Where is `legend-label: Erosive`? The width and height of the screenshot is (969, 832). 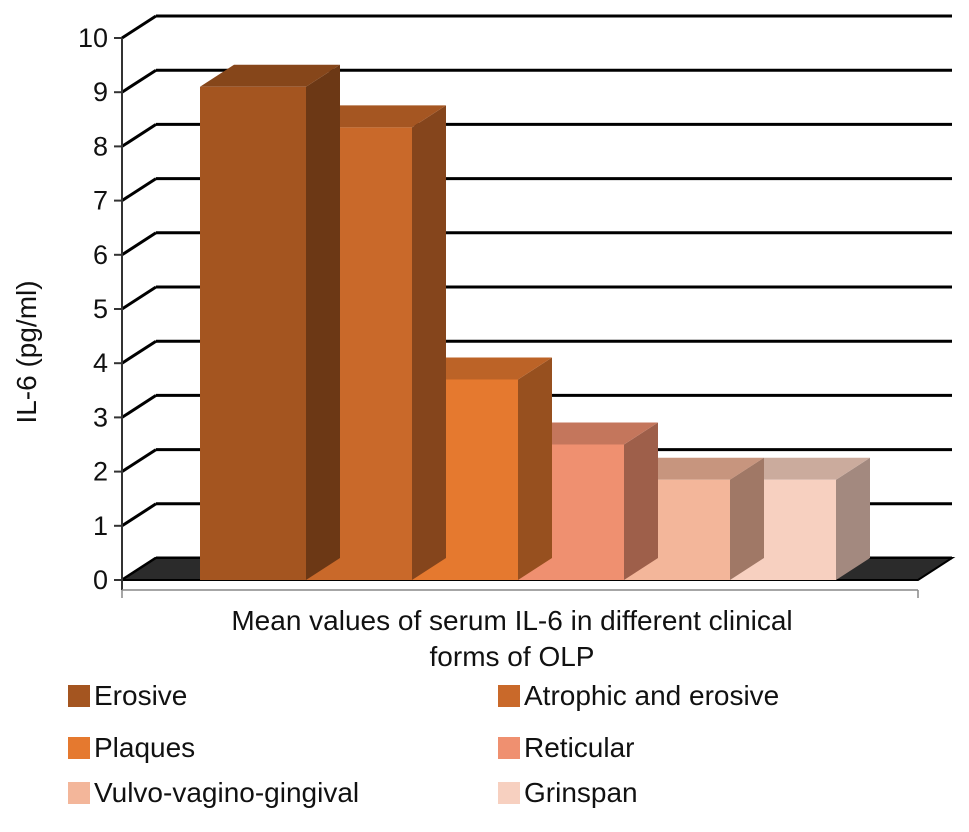
legend-label: Erosive is located at coordinates (140, 695).